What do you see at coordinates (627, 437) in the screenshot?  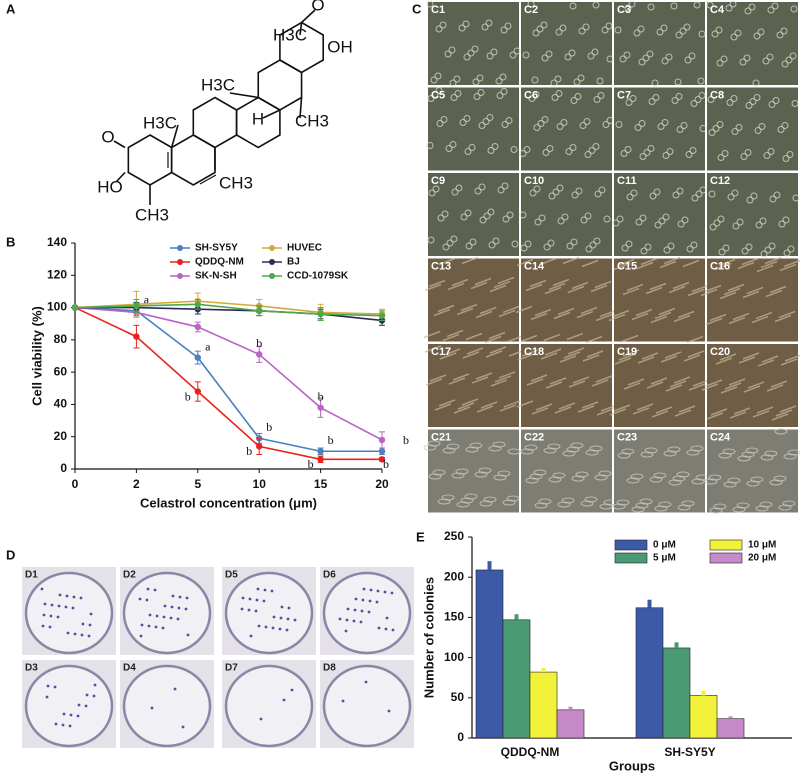 I see `micrograph-label: C23` at bounding box center [627, 437].